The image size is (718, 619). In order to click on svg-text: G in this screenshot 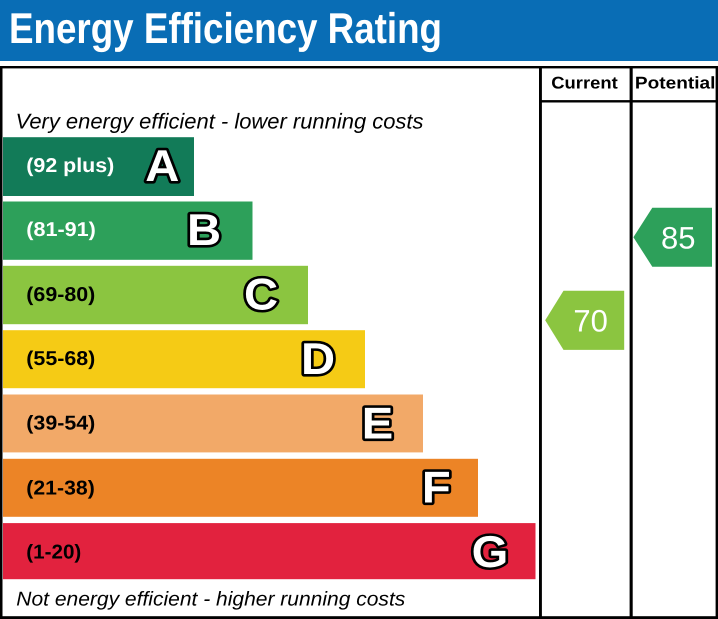, I will do `click(490, 552)`.